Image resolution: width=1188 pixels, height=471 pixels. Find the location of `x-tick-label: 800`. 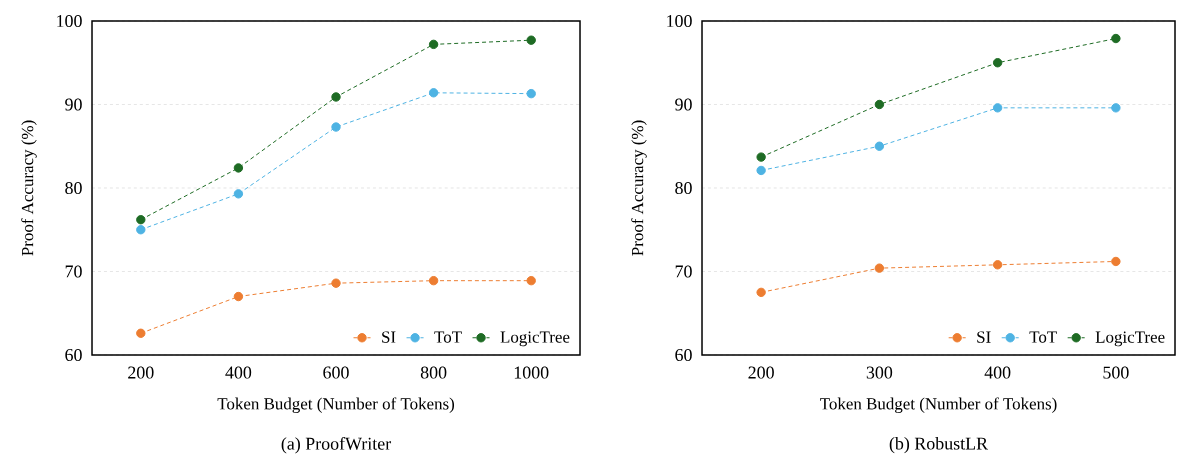

x-tick-label: 800 is located at coordinates (433, 372).